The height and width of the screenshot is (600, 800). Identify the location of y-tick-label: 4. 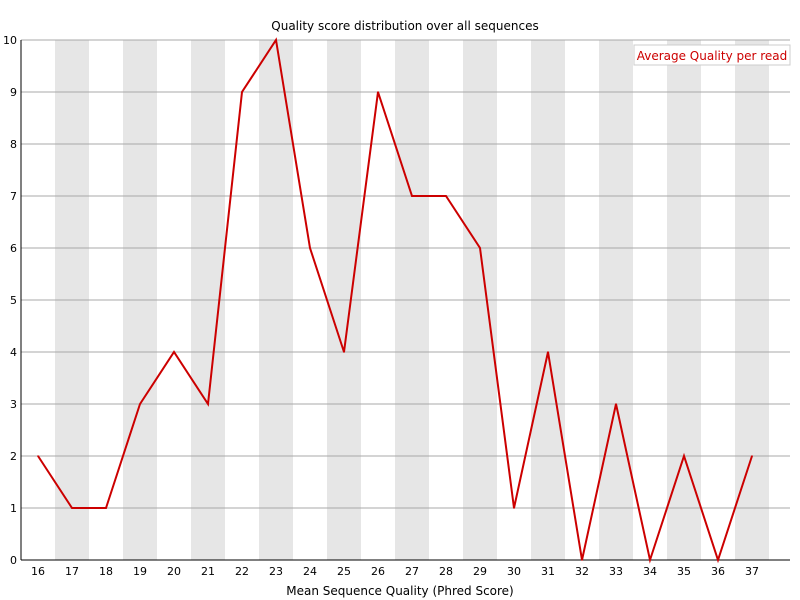
(13, 352).